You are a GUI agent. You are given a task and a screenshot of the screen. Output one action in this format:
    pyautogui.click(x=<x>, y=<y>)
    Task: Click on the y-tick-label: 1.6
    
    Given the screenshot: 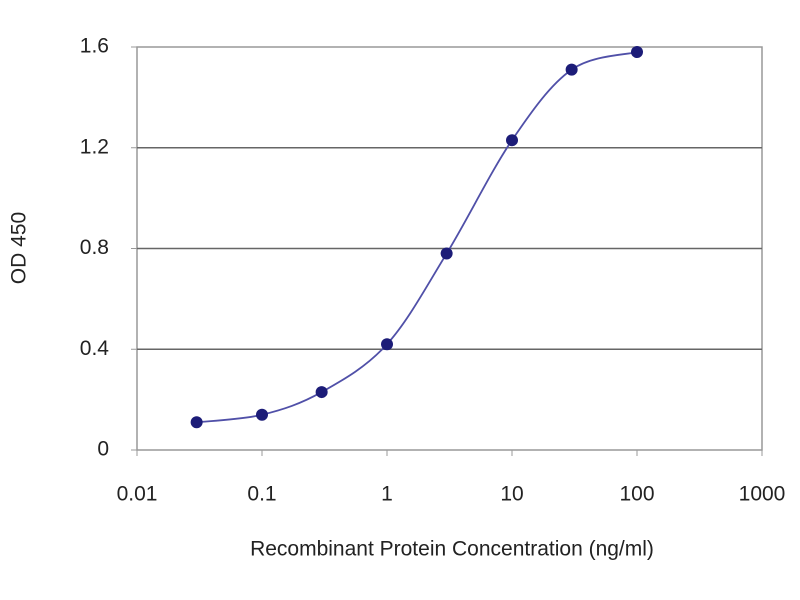 What is the action you would take?
    pyautogui.click(x=94, y=46)
    